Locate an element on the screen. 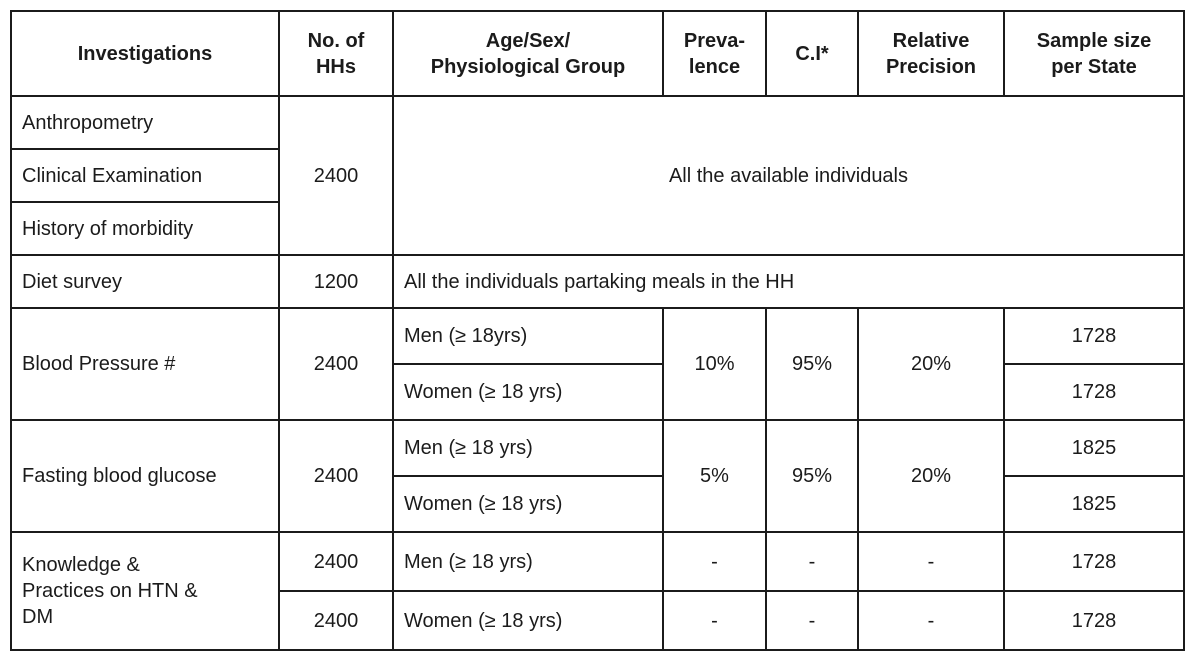 The width and height of the screenshot is (1193, 665). cell-bp-men-sample: 1728 is located at coordinates (1094, 336).